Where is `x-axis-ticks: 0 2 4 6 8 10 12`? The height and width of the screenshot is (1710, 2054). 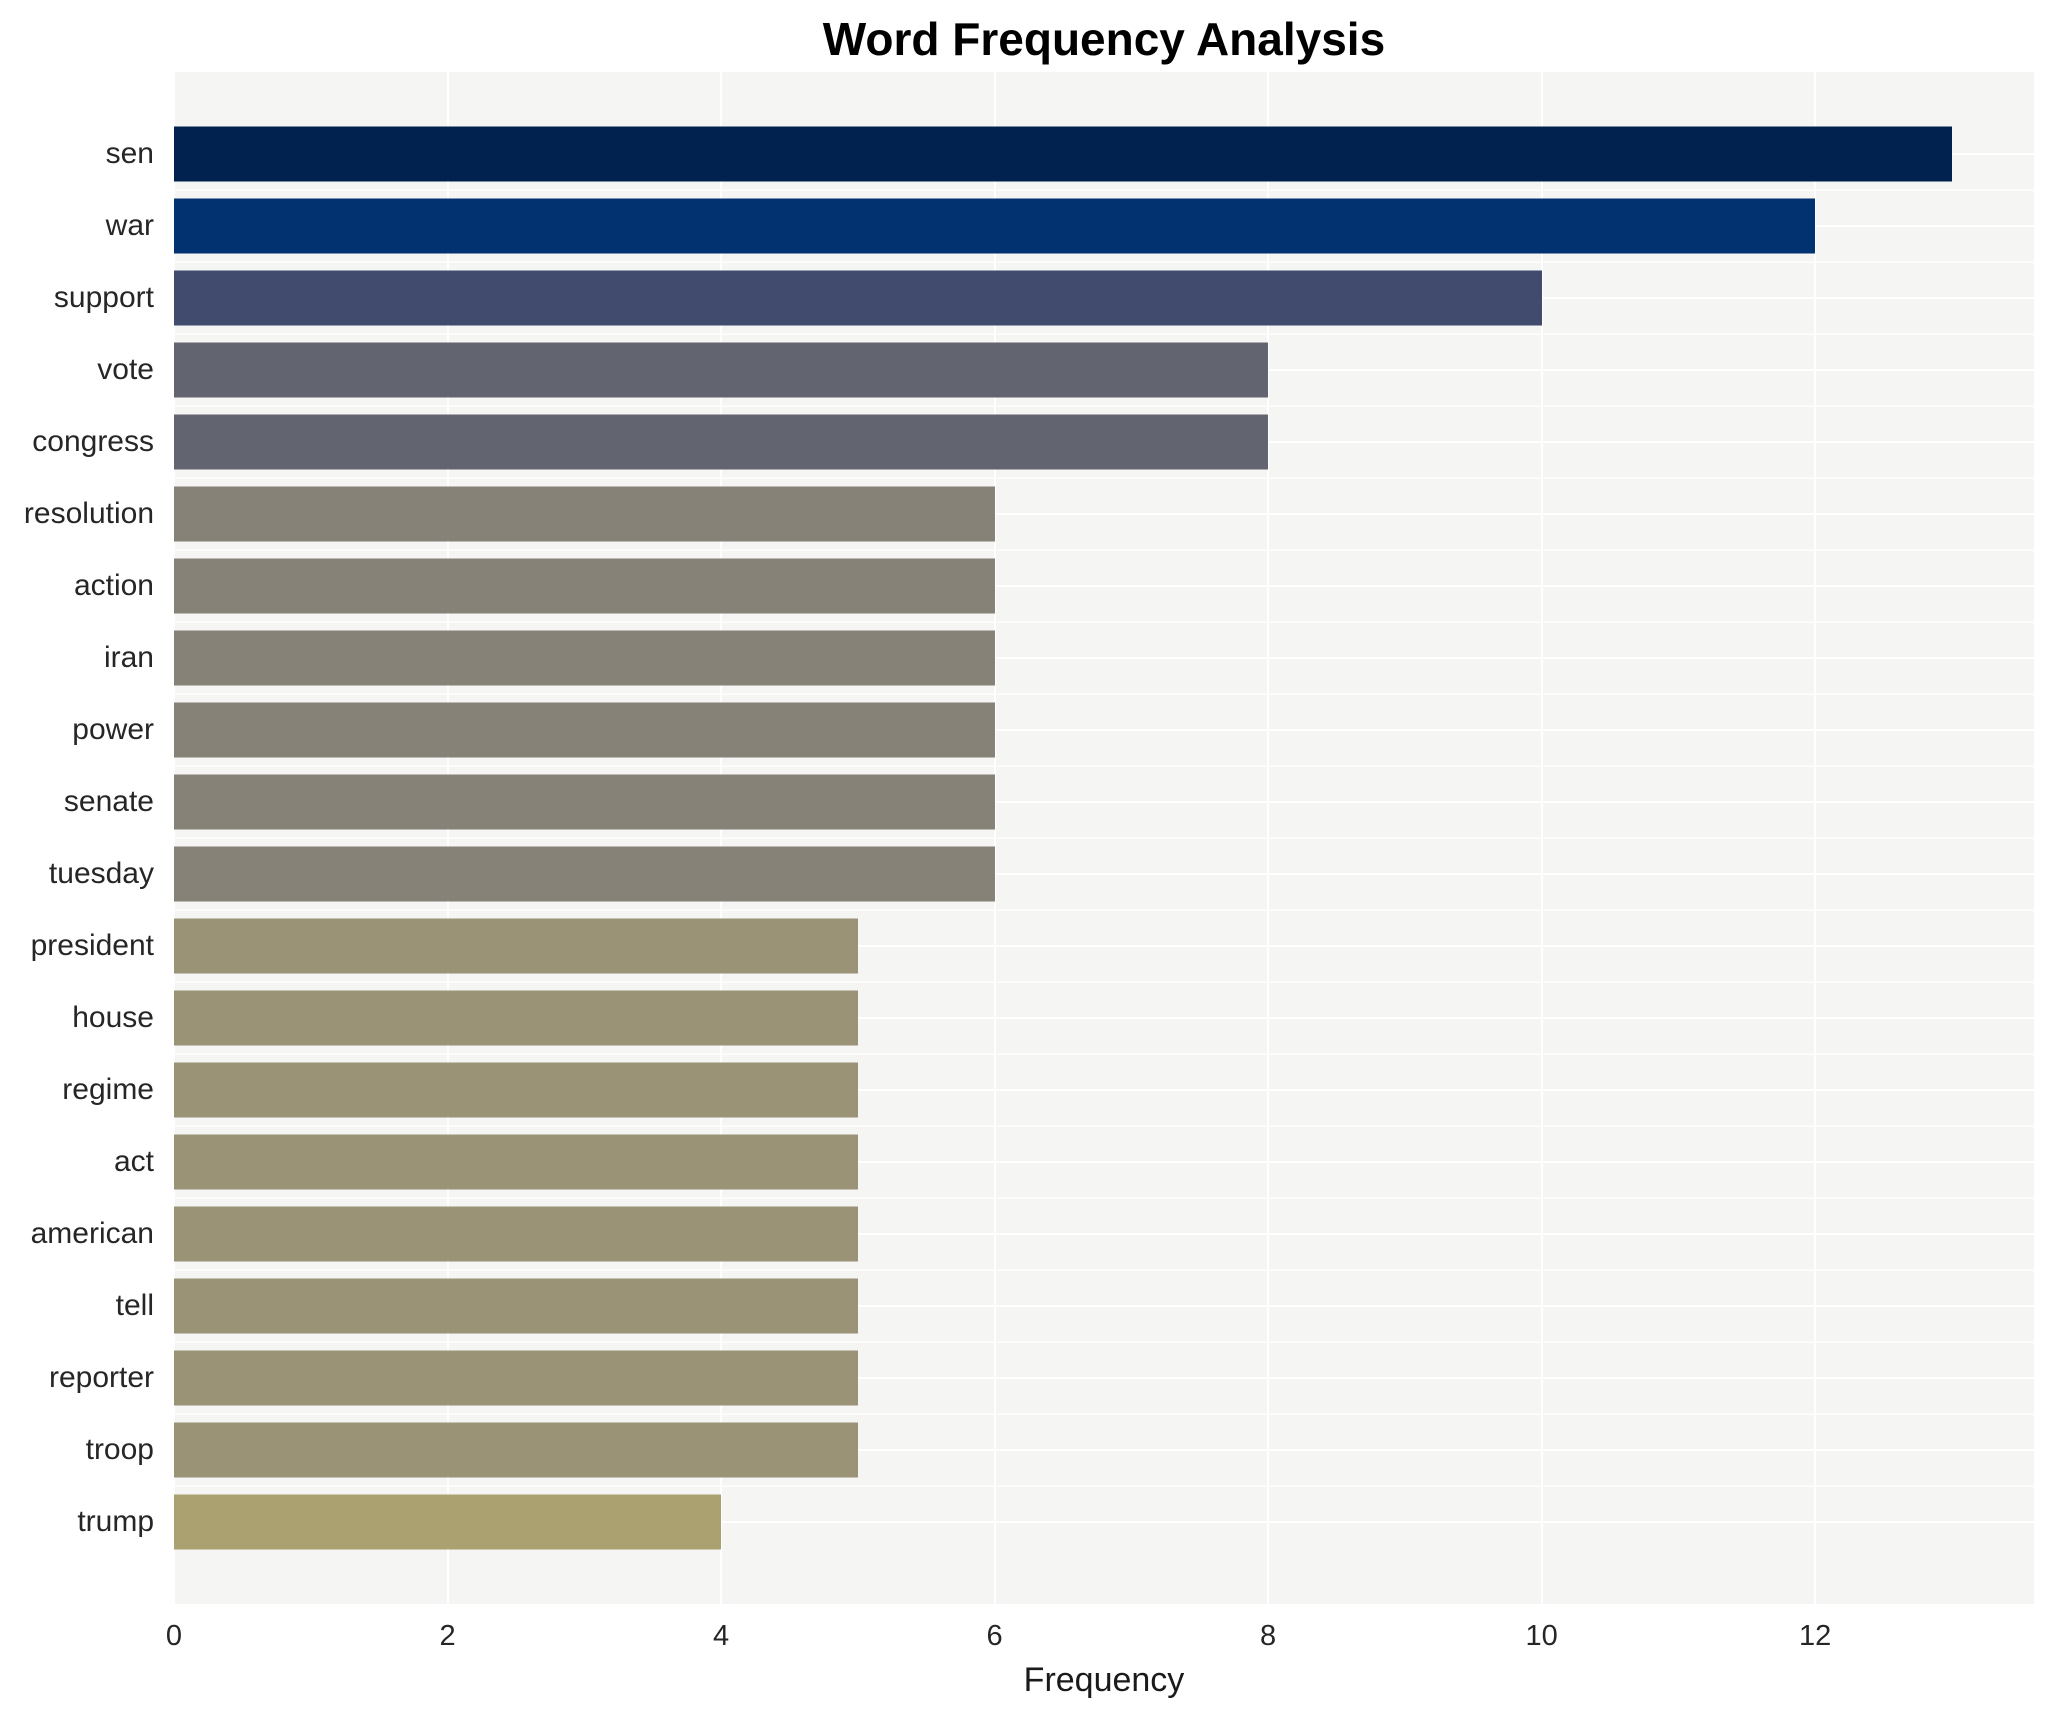 x-axis-ticks: 0 2 4 6 8 10 12 is located at coordinates (1100, 1636).